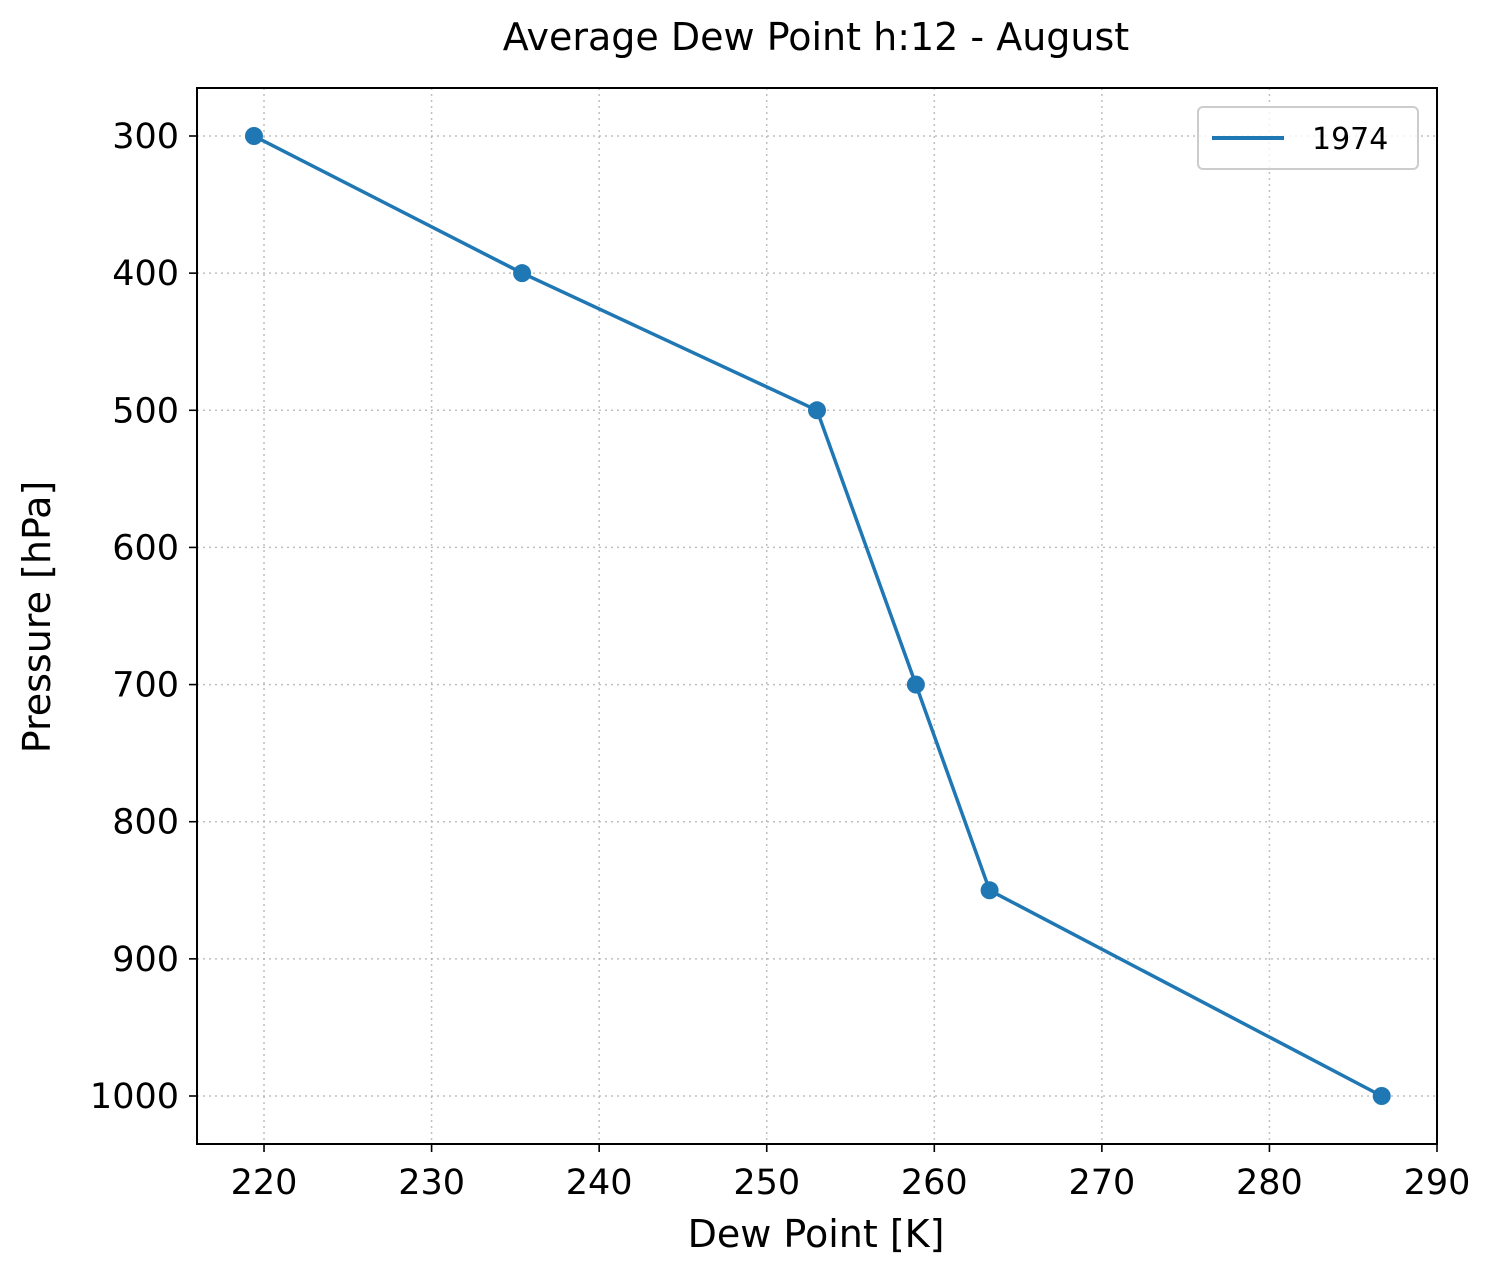  I want to click on chart-title: Average Dew Point h:12 - August, so click(816, 37).